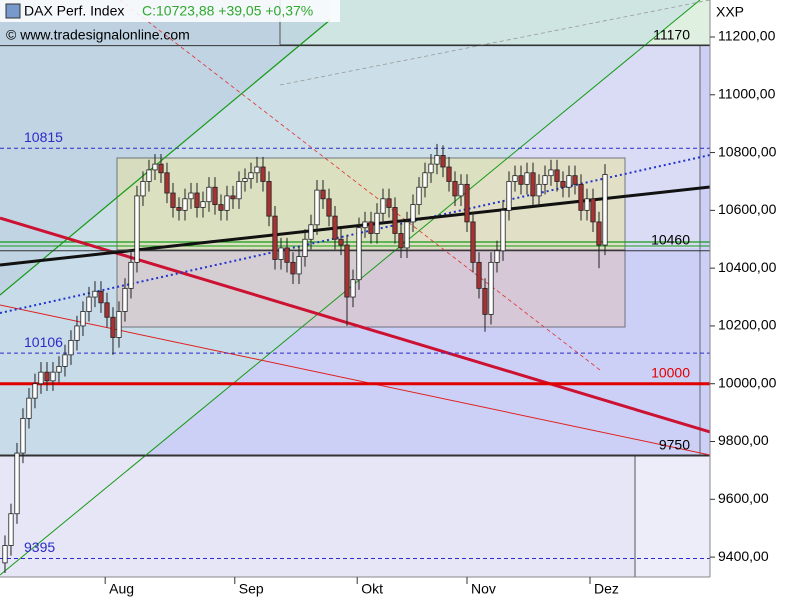 Image resolution: width=800 pixels, height=600 pixels. What do you see at coordinates (98, 35) in the screenshot?
I see `source: © www.tradesignalonline.com` at bounding box center [98, 35].